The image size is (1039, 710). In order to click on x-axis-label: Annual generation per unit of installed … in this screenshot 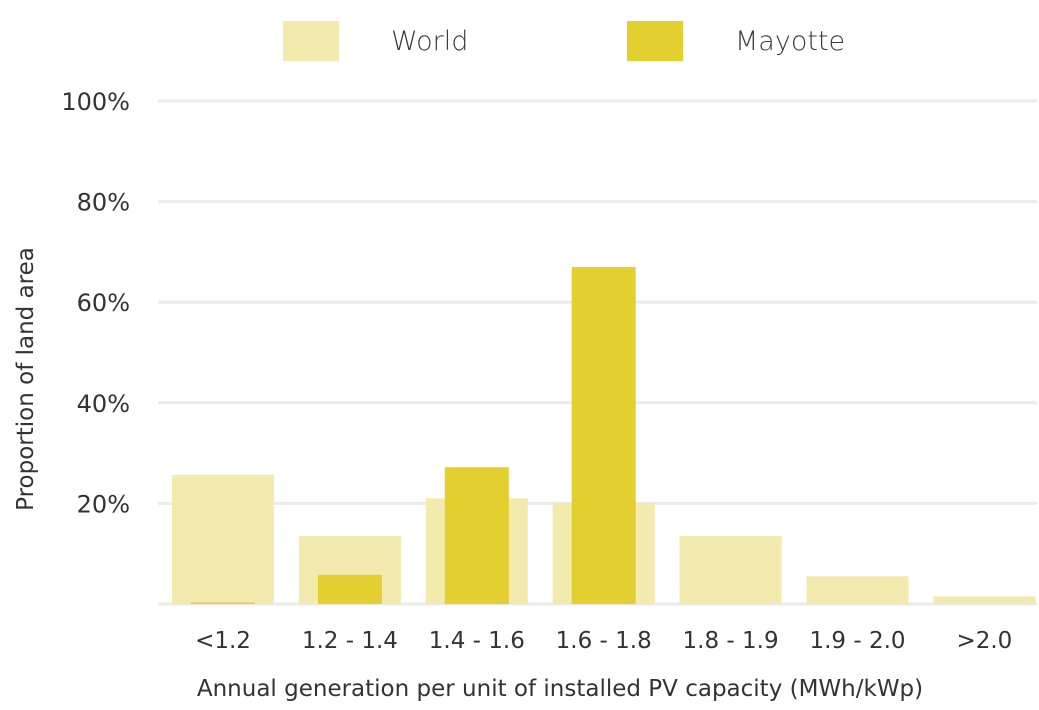, I will do `click(560, 689)`.